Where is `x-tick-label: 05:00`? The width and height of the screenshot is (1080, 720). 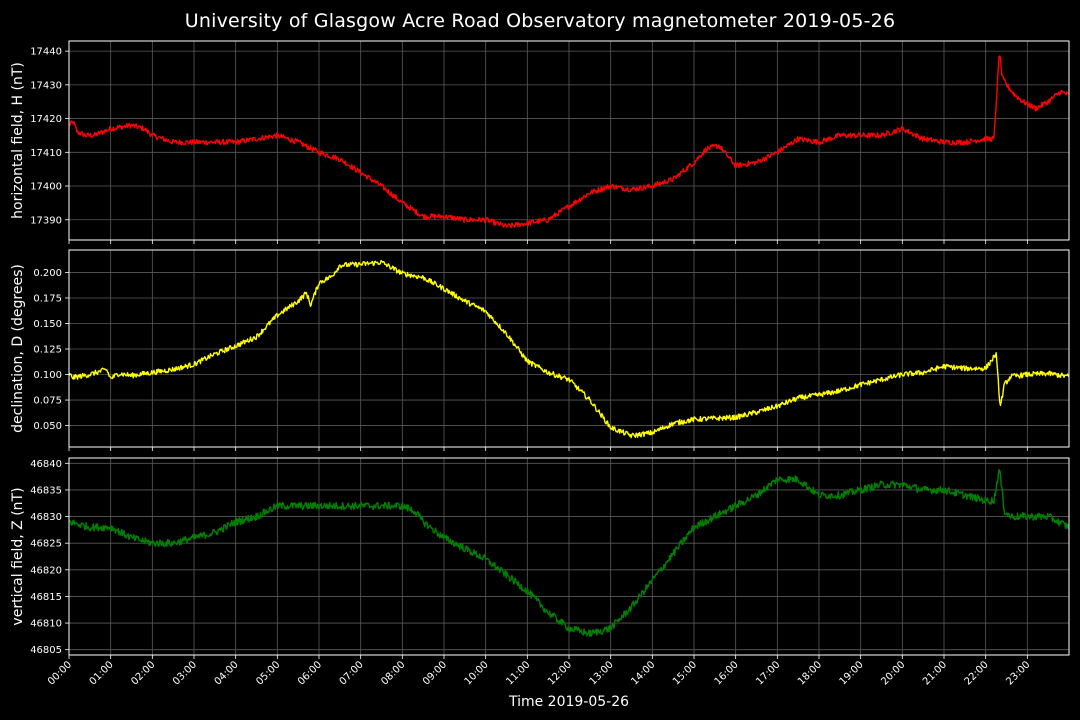
x-tick-label: 05:00 is located at coordinates (268, 673).